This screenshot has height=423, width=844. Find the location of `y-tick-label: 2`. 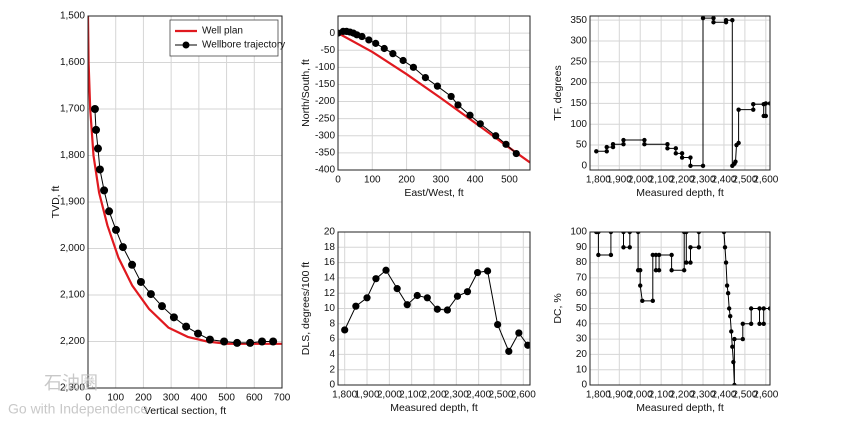

y-tick-label: 2 is located at coordinates (332, 369).